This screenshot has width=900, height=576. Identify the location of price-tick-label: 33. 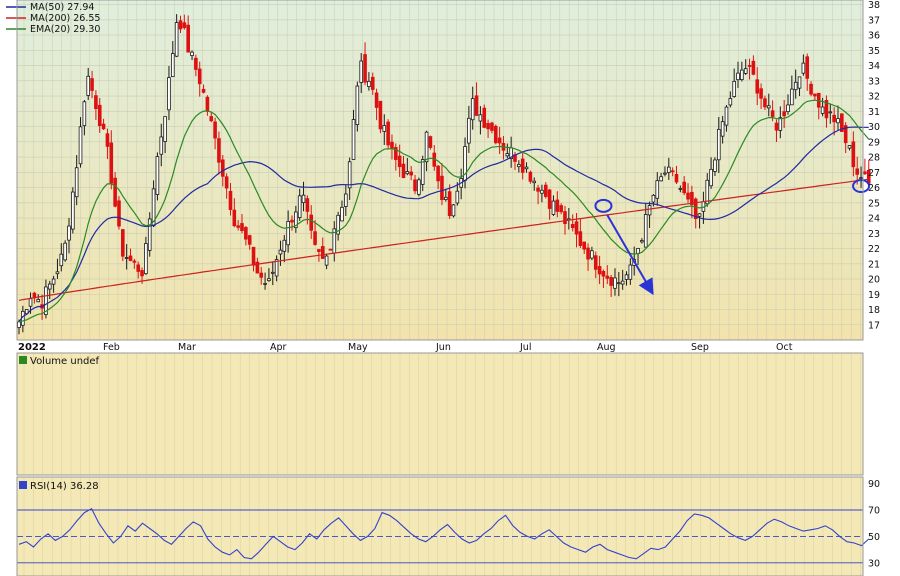
(874, 81).